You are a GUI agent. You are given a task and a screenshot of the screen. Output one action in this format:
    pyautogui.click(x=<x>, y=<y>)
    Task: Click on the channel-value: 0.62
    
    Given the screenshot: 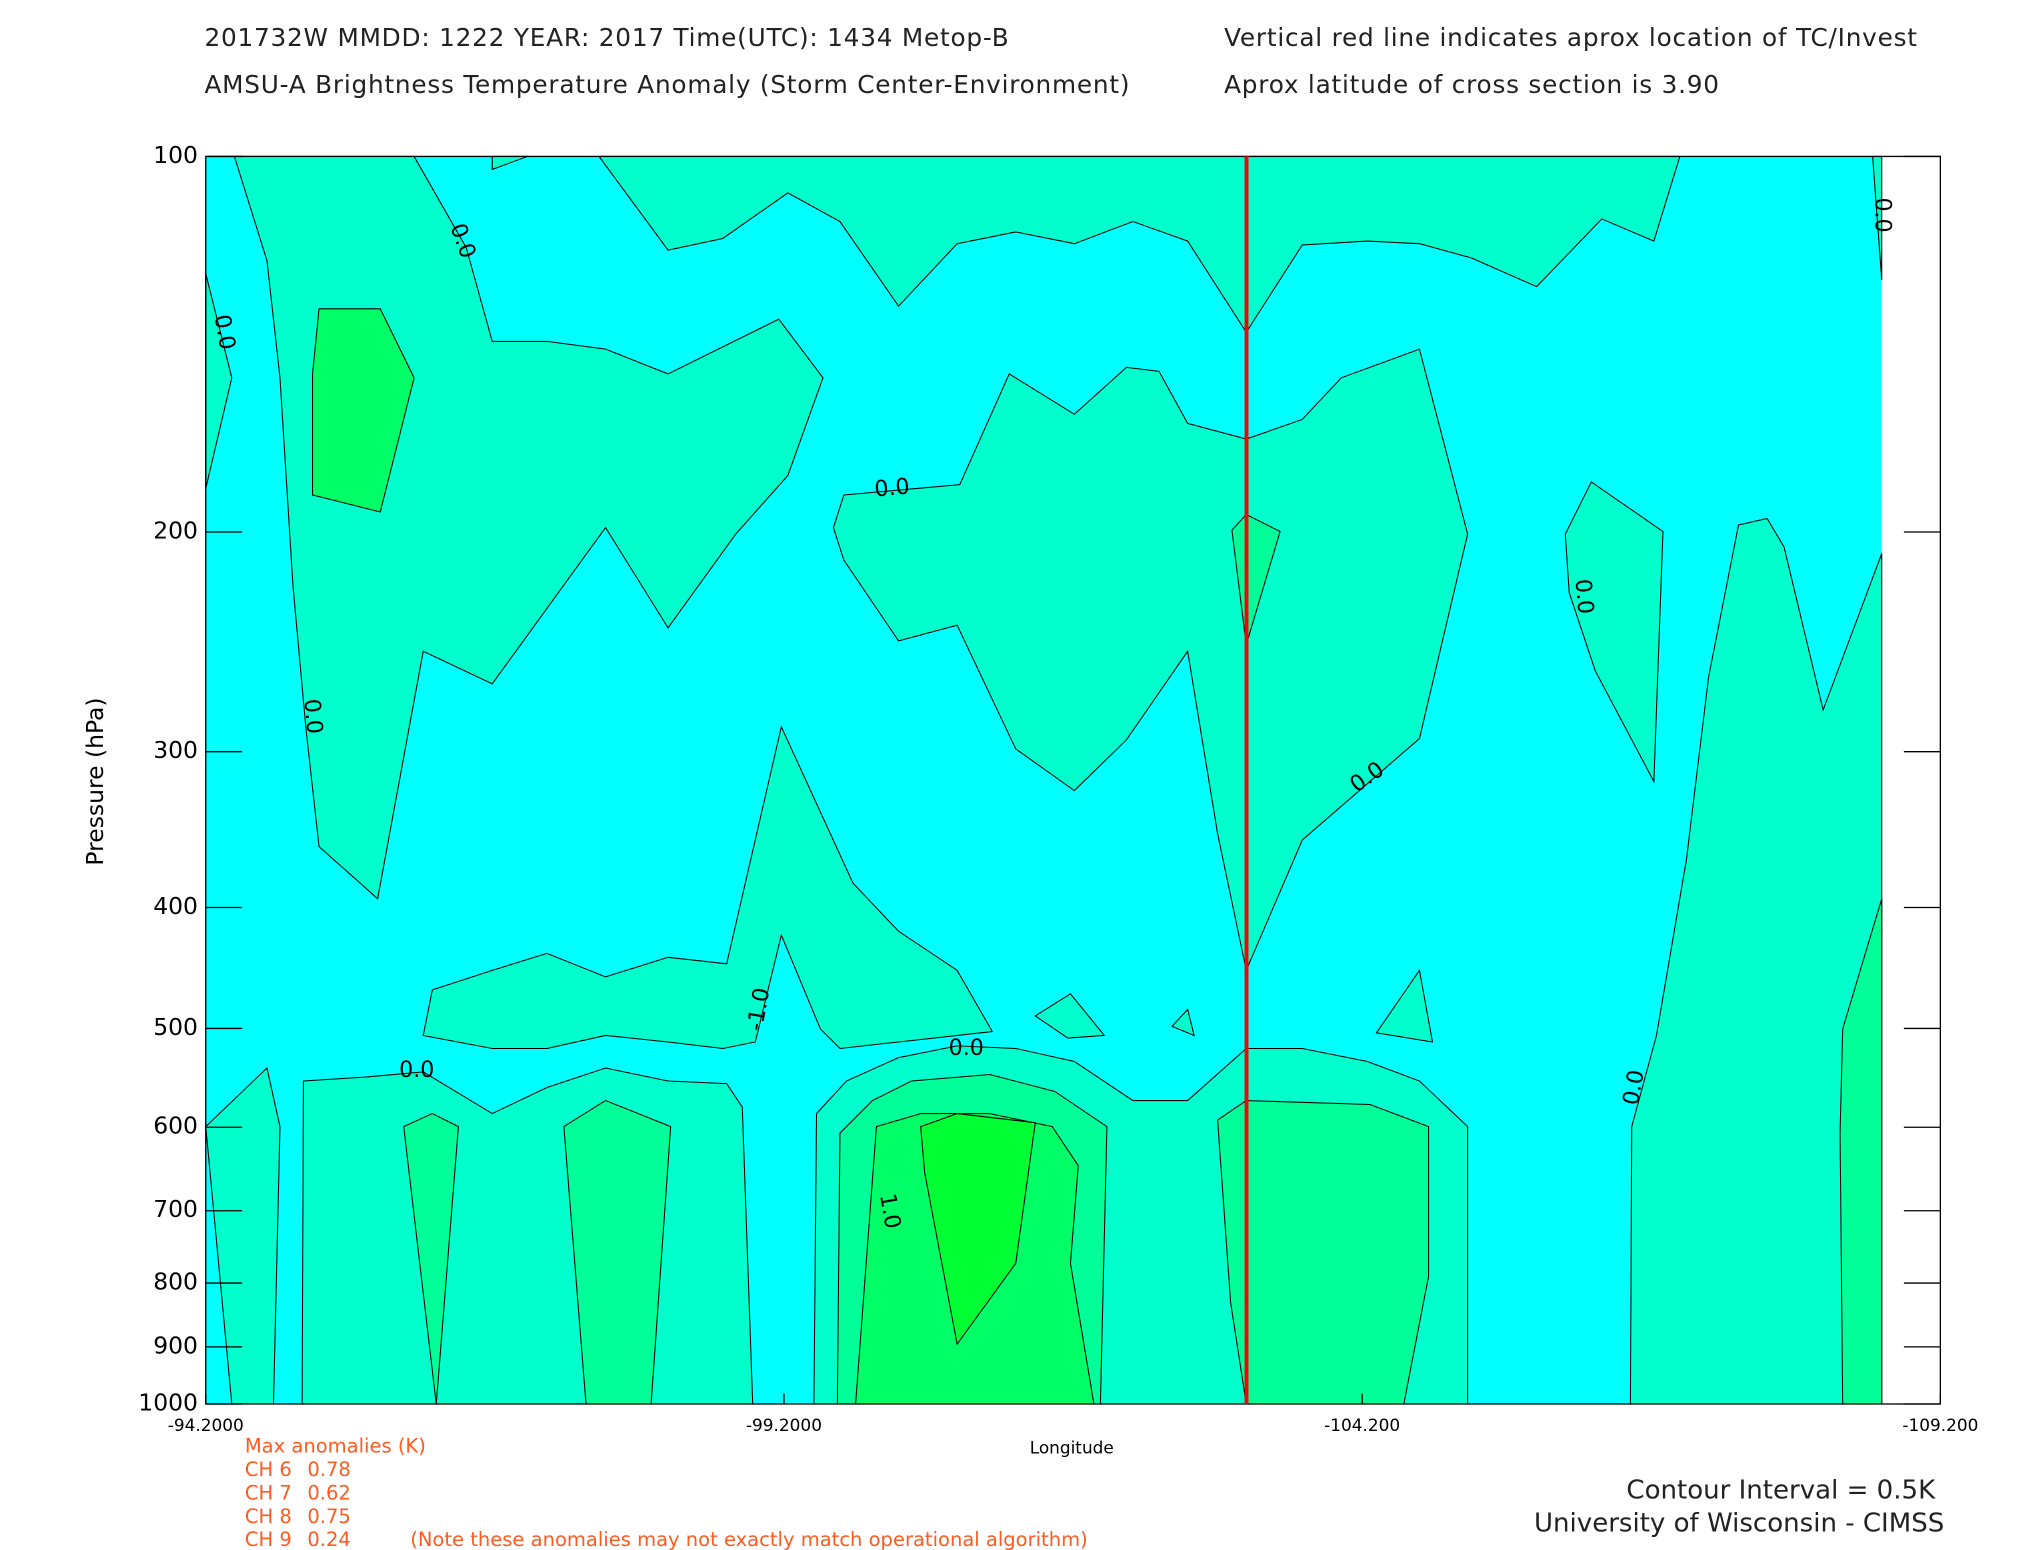 What is the action you would take?
    pyautogui.click(x=328, y=1492)
    